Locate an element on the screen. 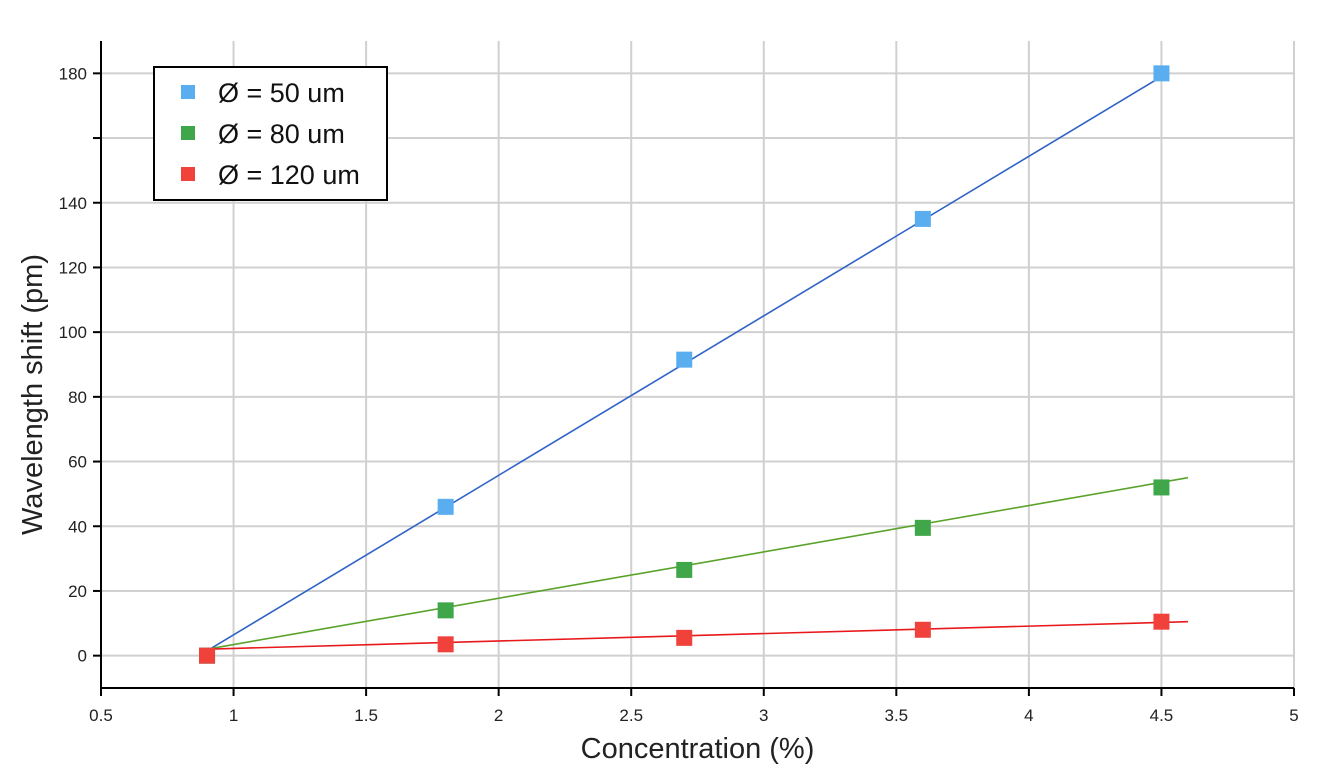 This screenshot has width=1330, height=765. legend-label: Ø = 50 um is located at coordinates (281, 93).